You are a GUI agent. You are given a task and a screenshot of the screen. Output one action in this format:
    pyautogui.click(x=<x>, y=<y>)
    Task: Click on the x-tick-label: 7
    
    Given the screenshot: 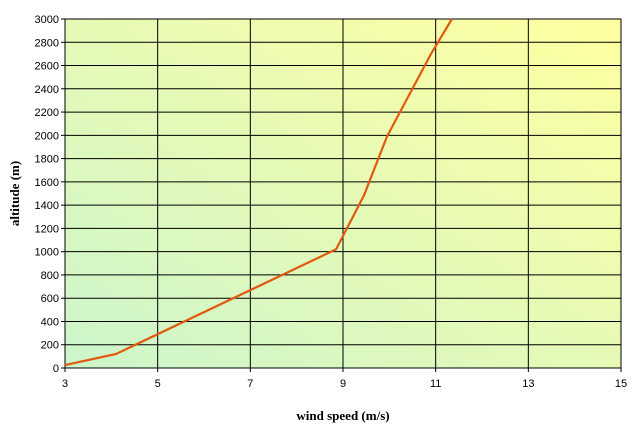 What is the action you would take?
    pyautogui.click(x=250, y=384)
    